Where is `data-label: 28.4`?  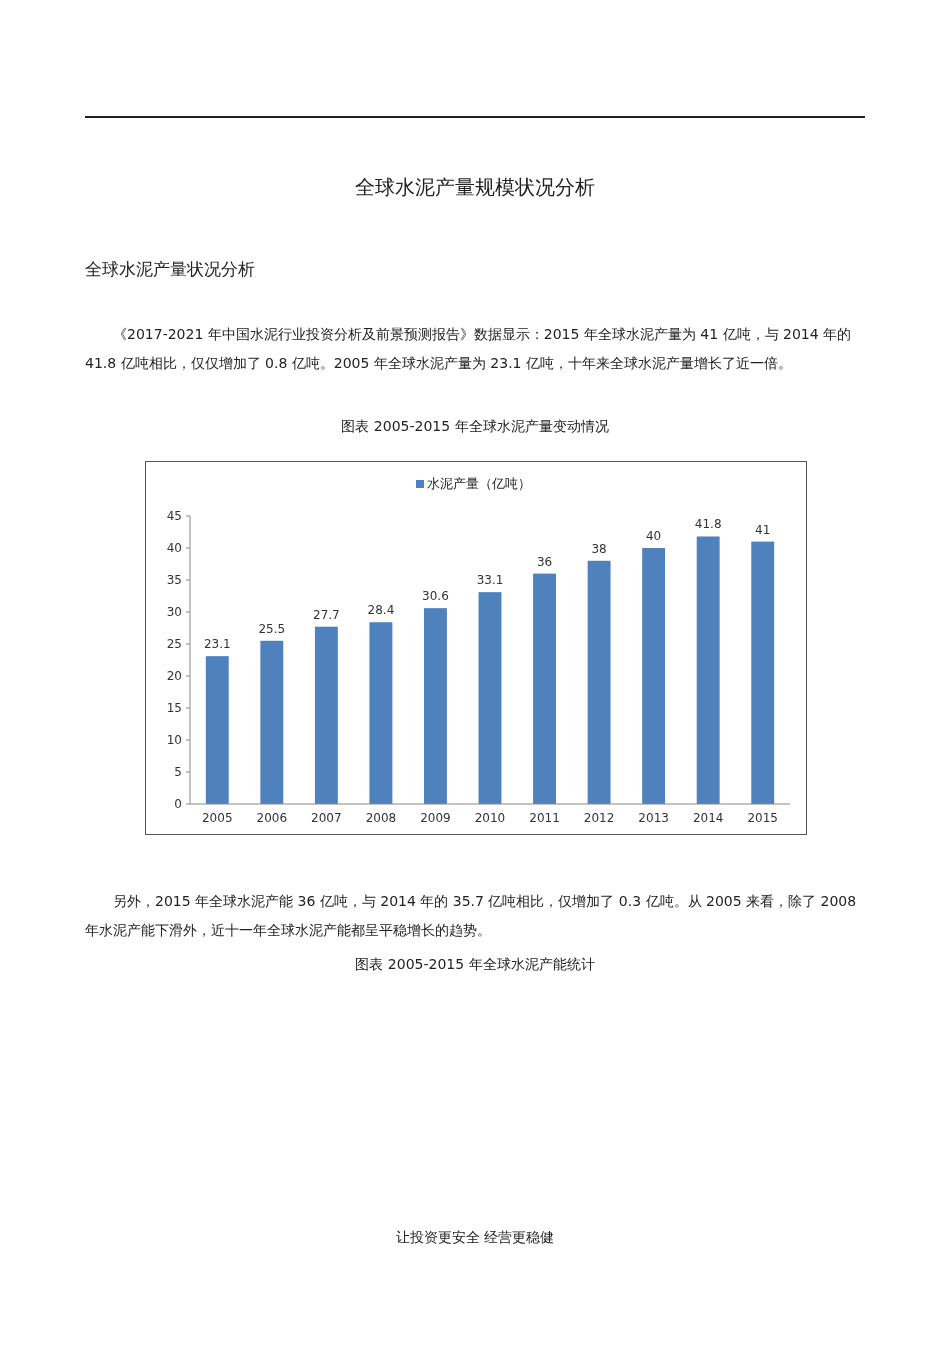
data-label: 28.4 is located at coordinates (381, 610).